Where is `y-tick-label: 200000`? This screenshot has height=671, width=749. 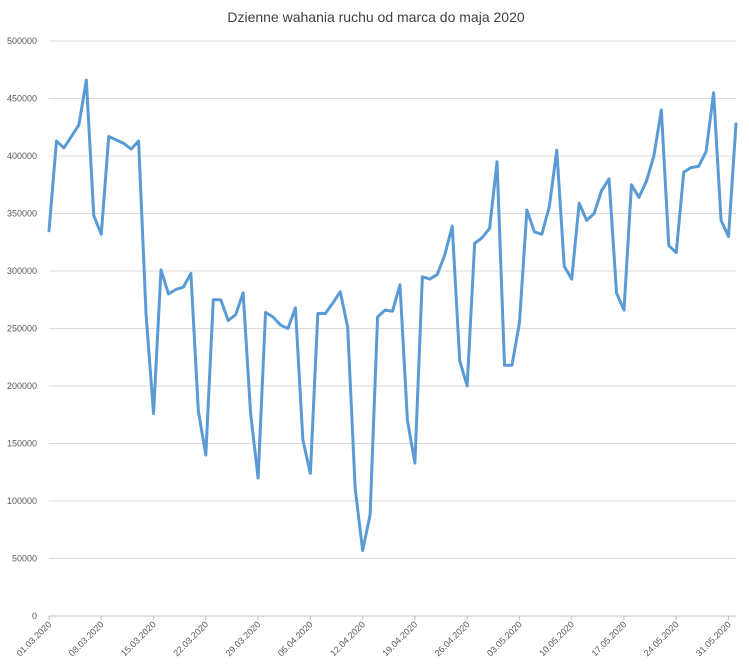
y-tick-label: 200000 is located at coordinates (22, 386).